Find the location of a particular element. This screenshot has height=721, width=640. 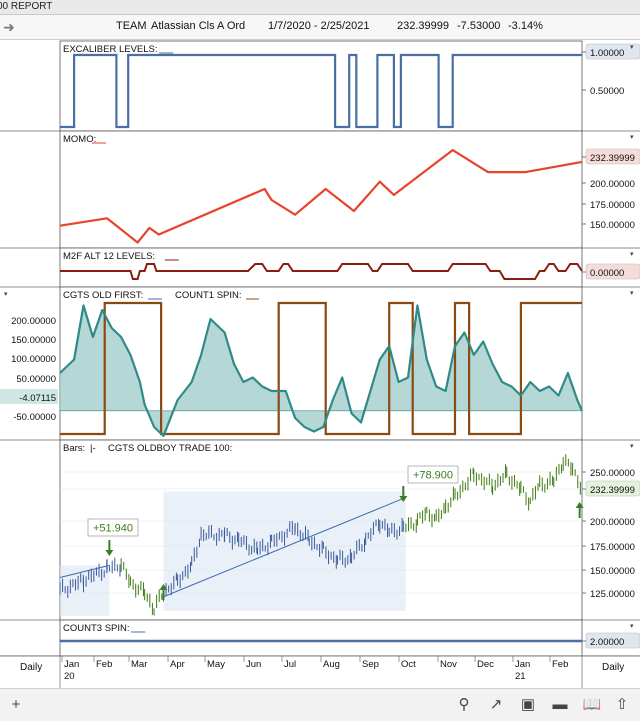

series-cgts-area is located at coordinates (321, 370).